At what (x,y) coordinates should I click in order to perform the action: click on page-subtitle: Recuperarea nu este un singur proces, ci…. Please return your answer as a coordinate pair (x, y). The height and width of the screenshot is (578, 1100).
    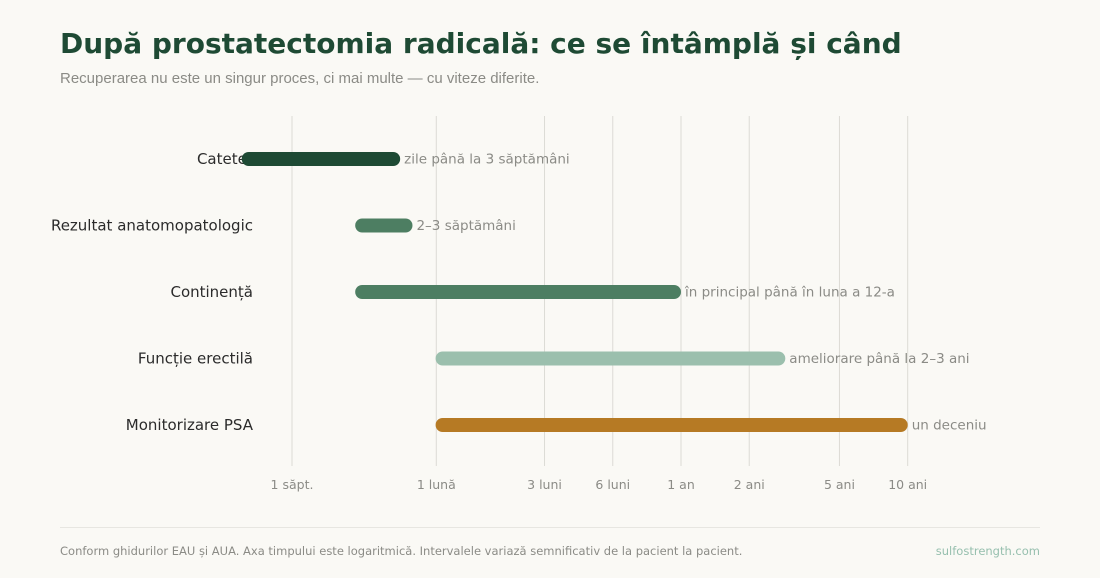
    Looking at the image, I should click on (300, 78).